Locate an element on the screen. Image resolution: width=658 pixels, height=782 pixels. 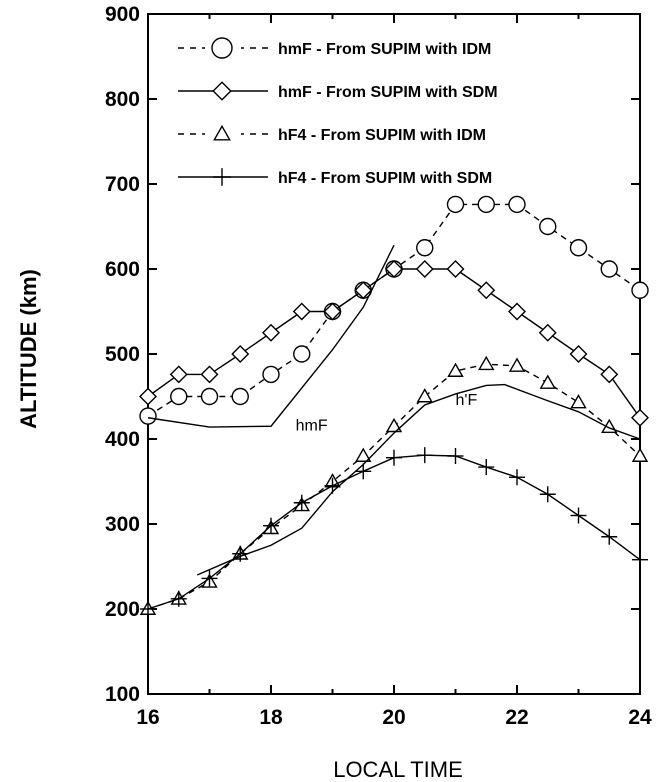
legend-label: hF4 - From SUPIM with SDM is located at coordinates (385, 178).